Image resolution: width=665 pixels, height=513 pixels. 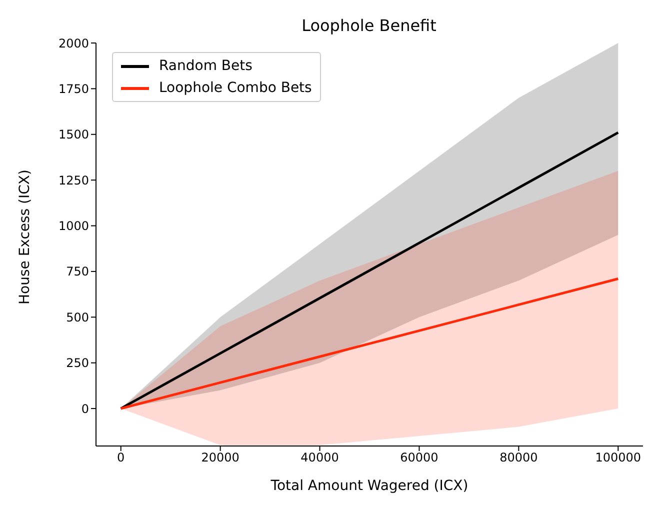 I want to click on y-tick-label: 750, so click(x=77, y=271).